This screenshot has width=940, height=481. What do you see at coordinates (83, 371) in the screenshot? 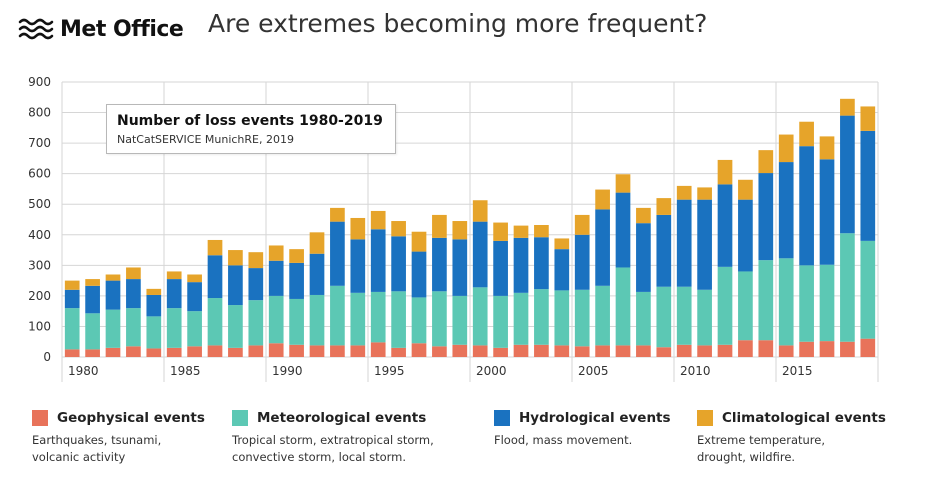
I see `x-tick-label: 1980` at bounding box center [83, 371].